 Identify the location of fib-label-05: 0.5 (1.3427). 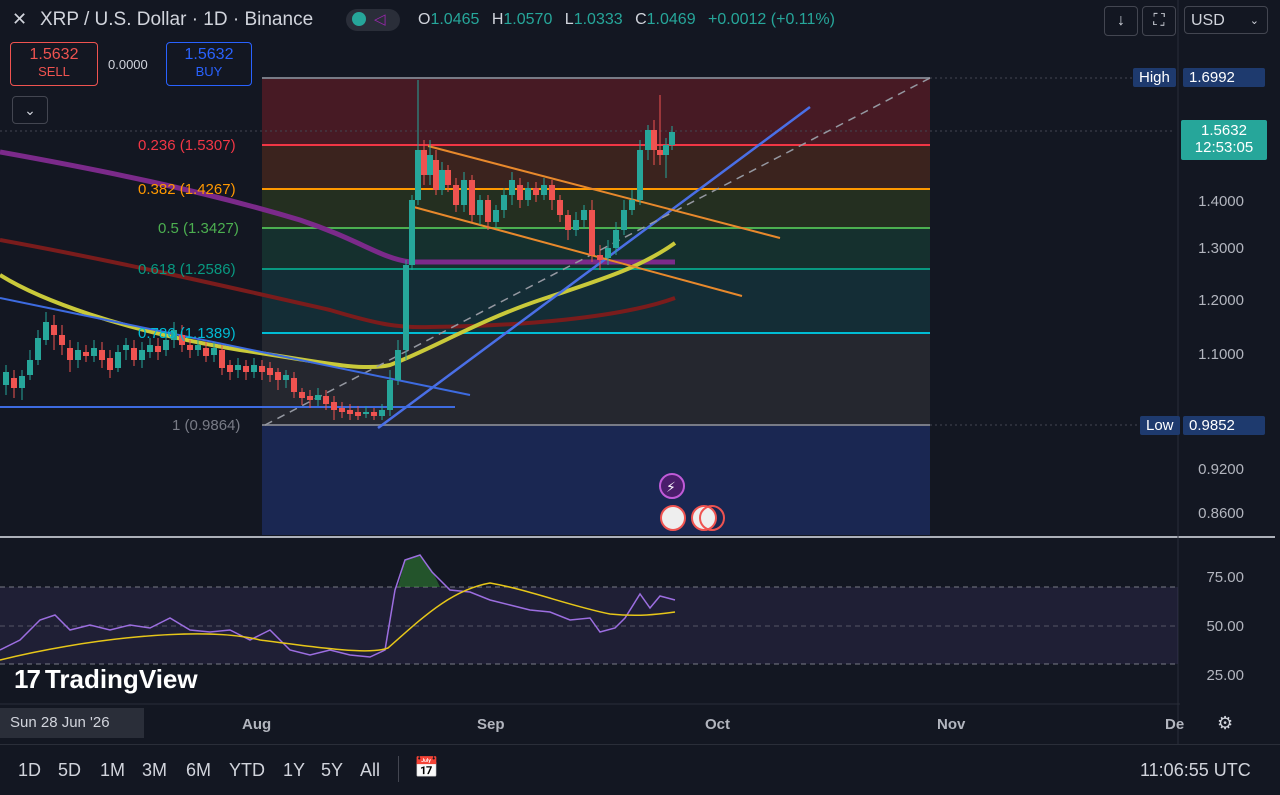
(198, 228).